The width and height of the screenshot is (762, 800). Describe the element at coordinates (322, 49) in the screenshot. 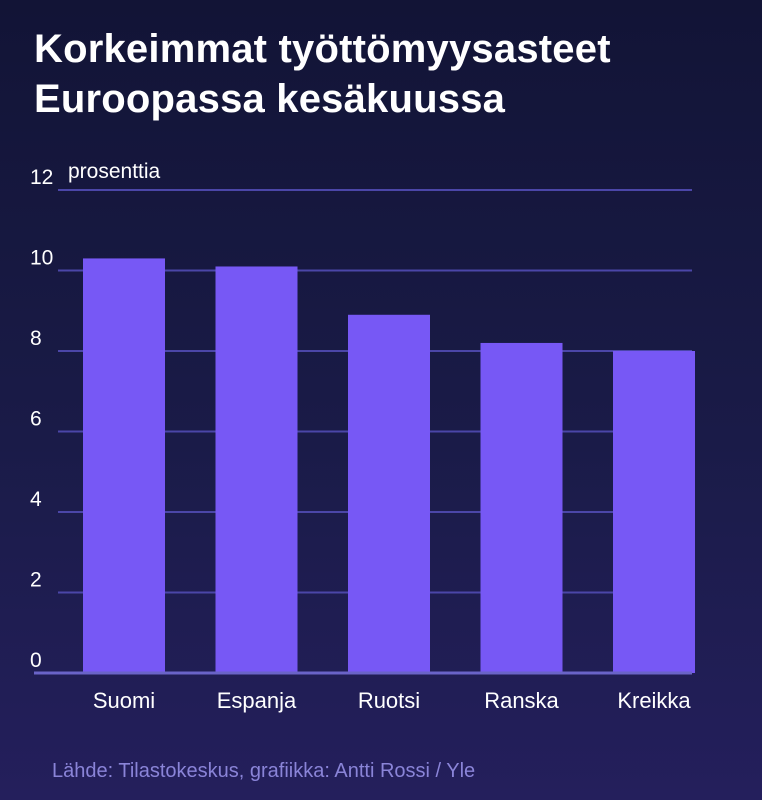

I see `chart-title-line-1: Korkeimmat työttömyysasteet` at that location.